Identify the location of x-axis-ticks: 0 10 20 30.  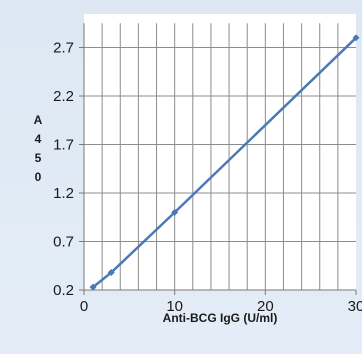
(221, 302).